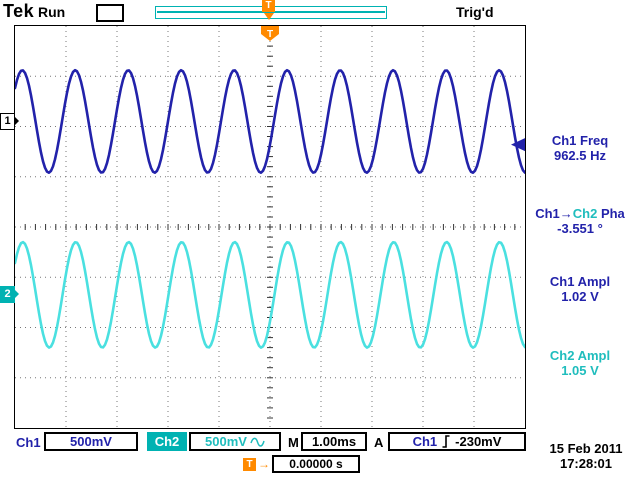  What do you see at coordinates (580, 281) in the screenshot?
I see `measurement-label: Ch1 Ampl` at bounding box center [580, 281].